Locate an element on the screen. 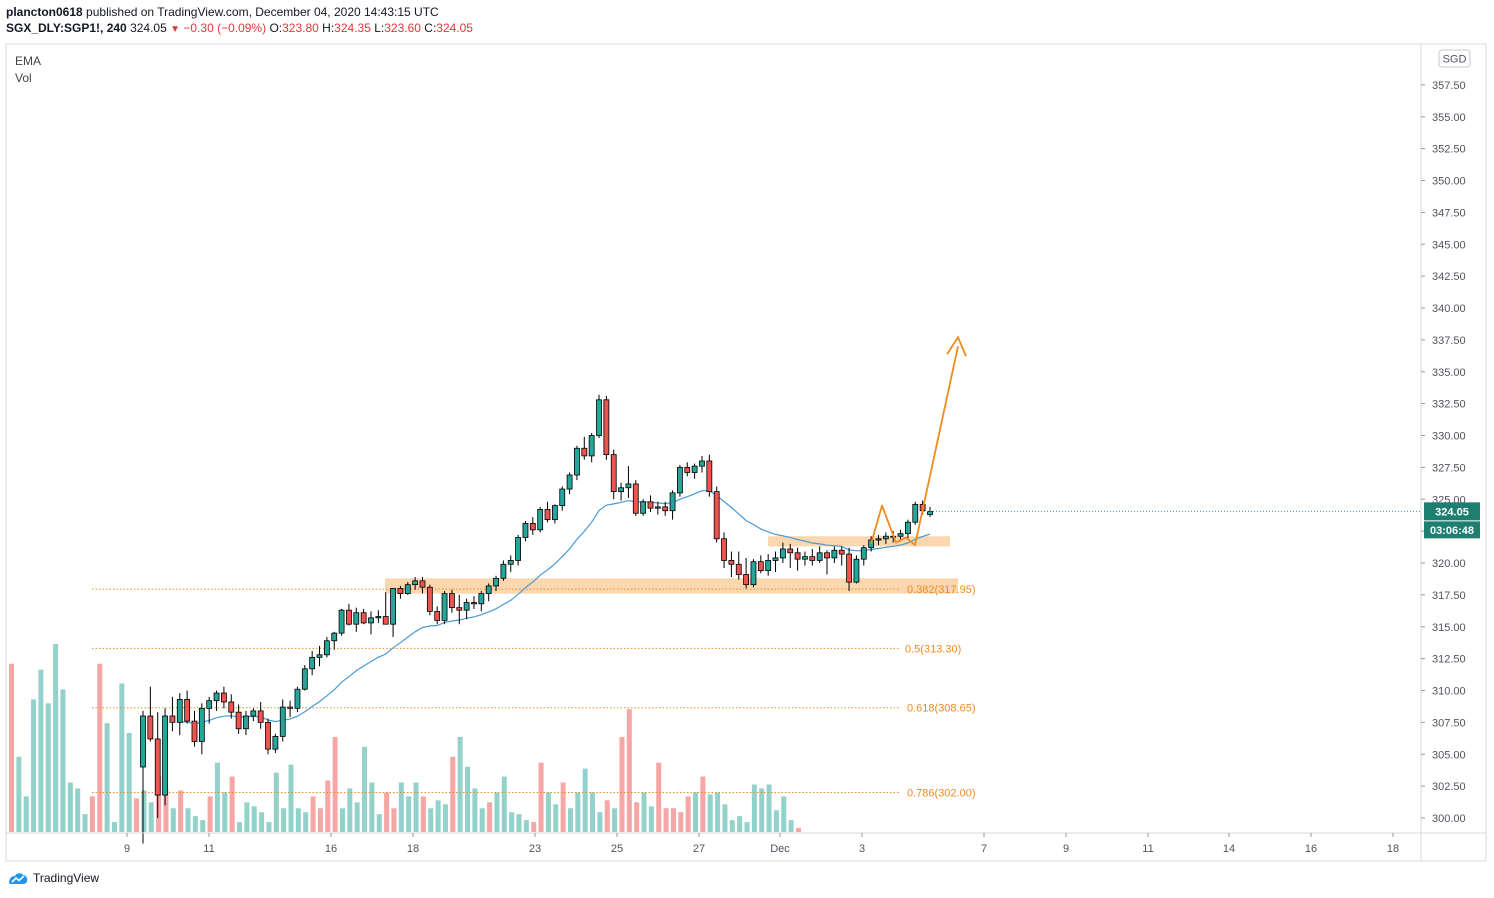  open-label: O: is located at coordinates (276, 28).